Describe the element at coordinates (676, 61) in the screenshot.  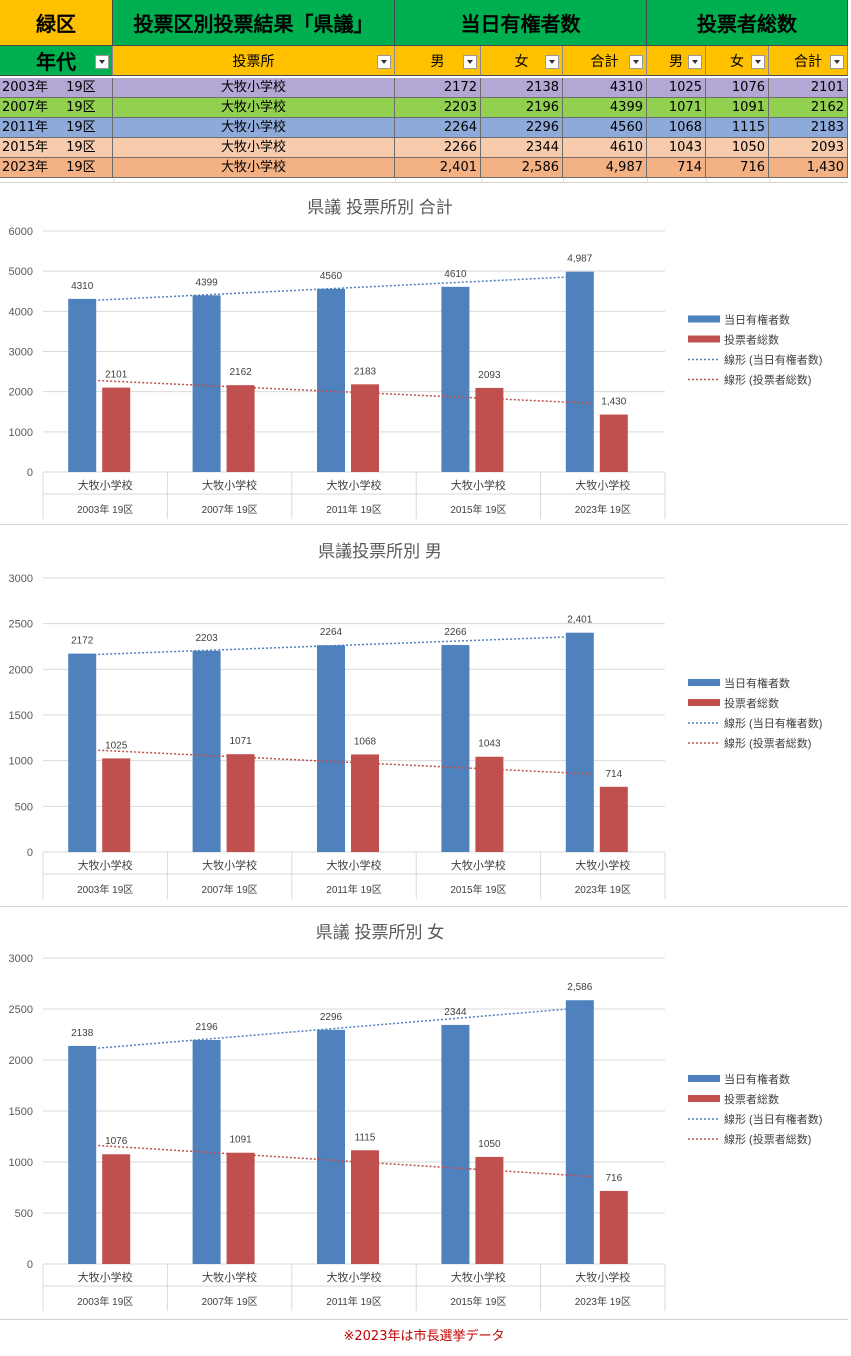
I see `vot-male-header: 男` at that location.